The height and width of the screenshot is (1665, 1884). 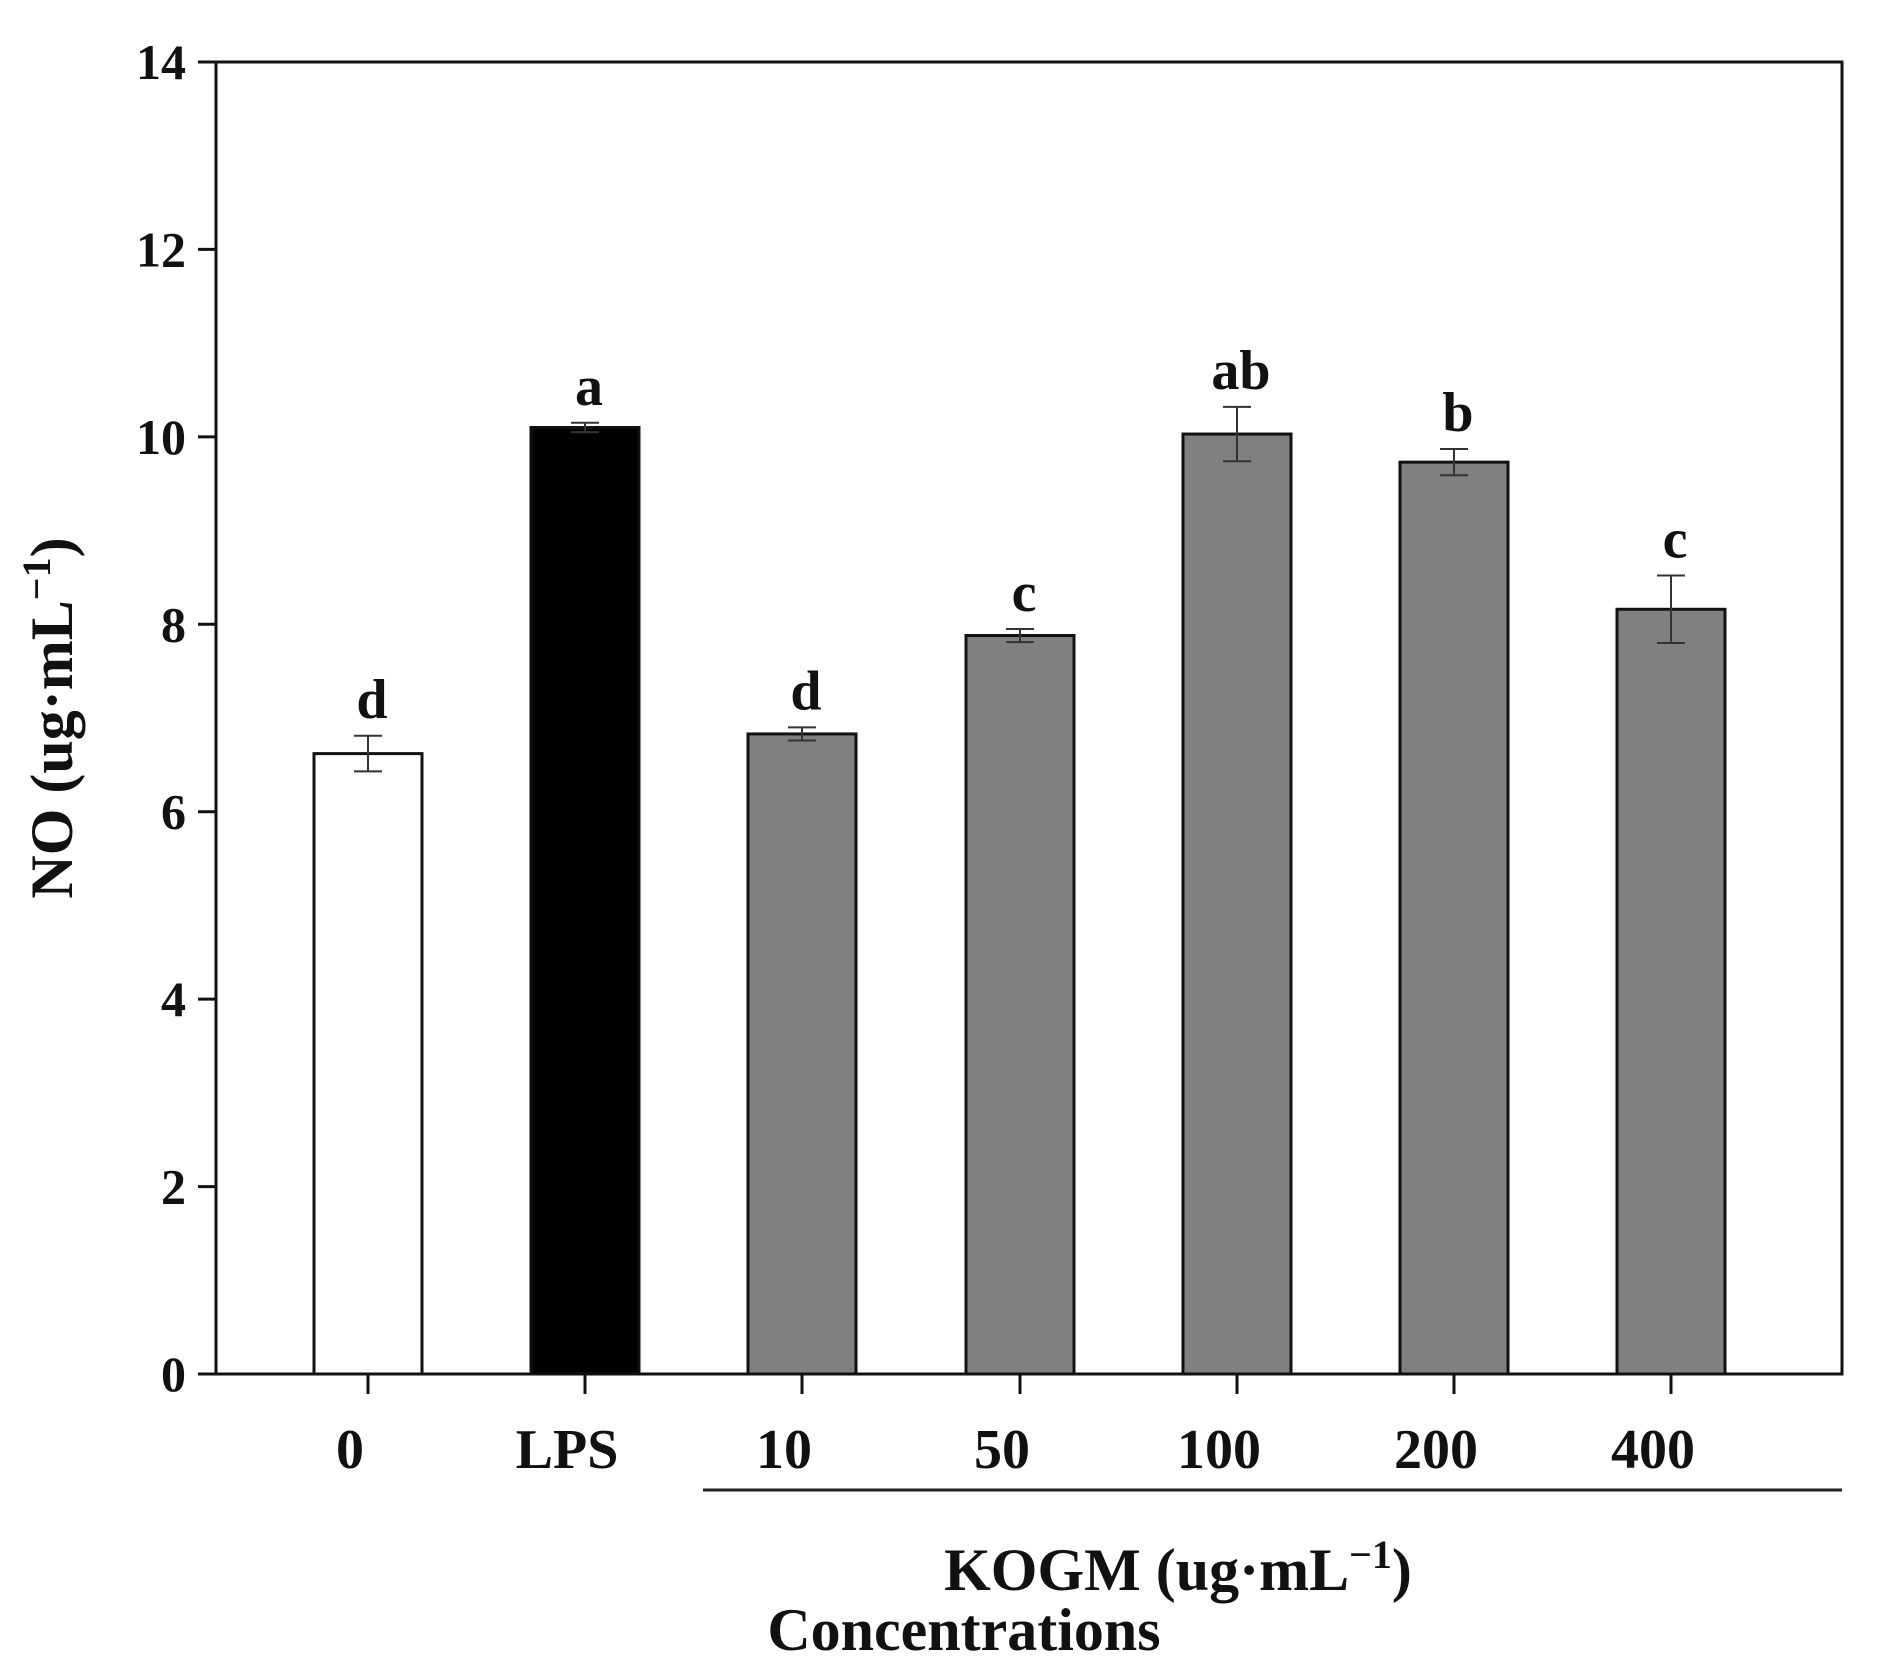 What do you see at coordinates (567, 1450) in the screenshot?
I see `x-tick-label: LPS` at bounding box center [567, 1450].